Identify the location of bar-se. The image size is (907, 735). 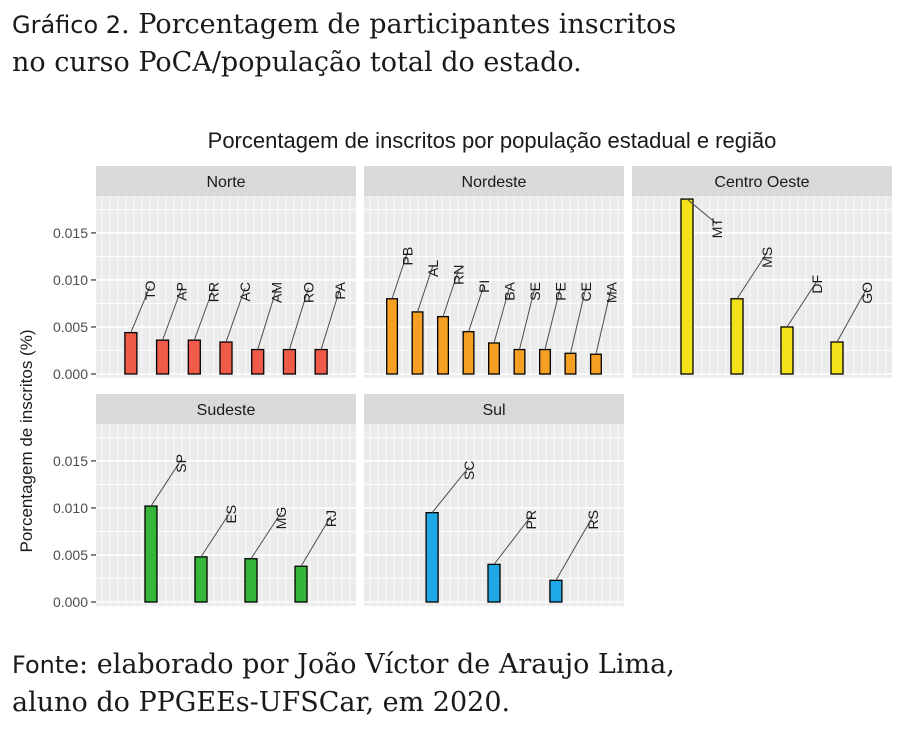
(519, 361).